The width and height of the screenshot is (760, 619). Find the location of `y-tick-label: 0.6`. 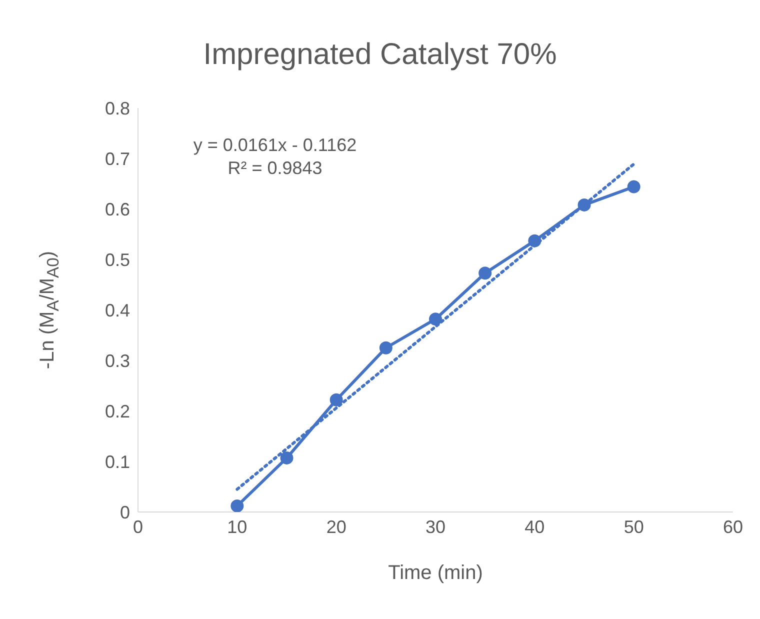

y-tick-label: 0.6 is located at coordinates (117, 209).